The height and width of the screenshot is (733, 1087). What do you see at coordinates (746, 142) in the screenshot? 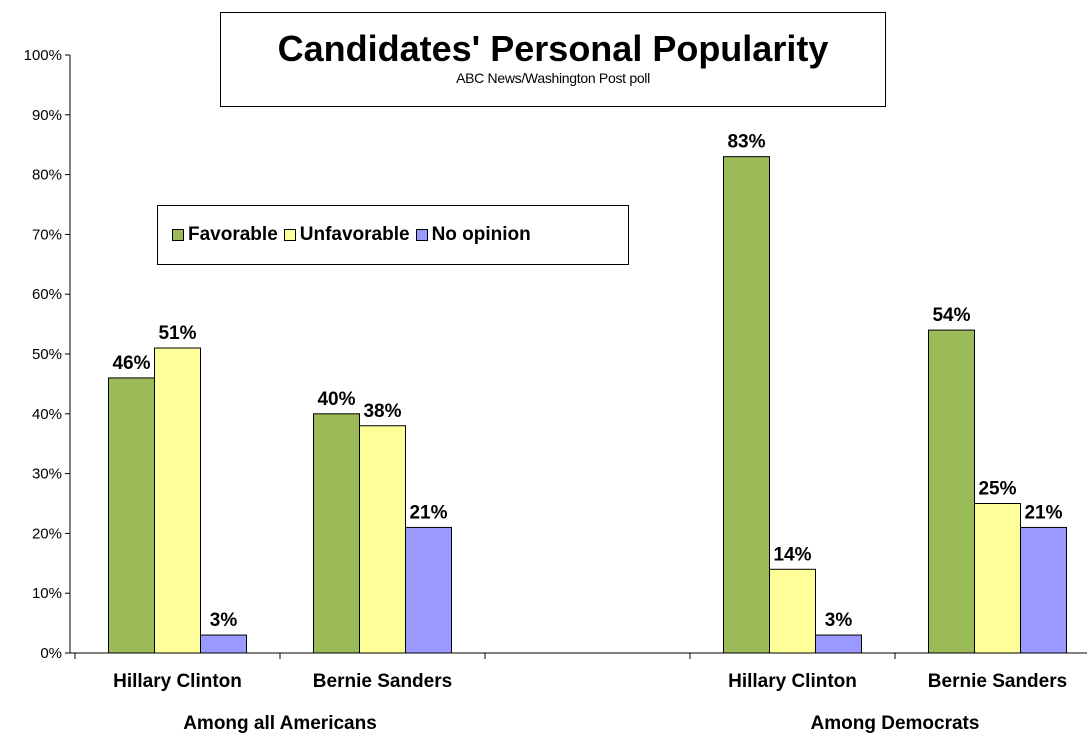
I see `data-label: 83%` at bounding box center [746, 142].